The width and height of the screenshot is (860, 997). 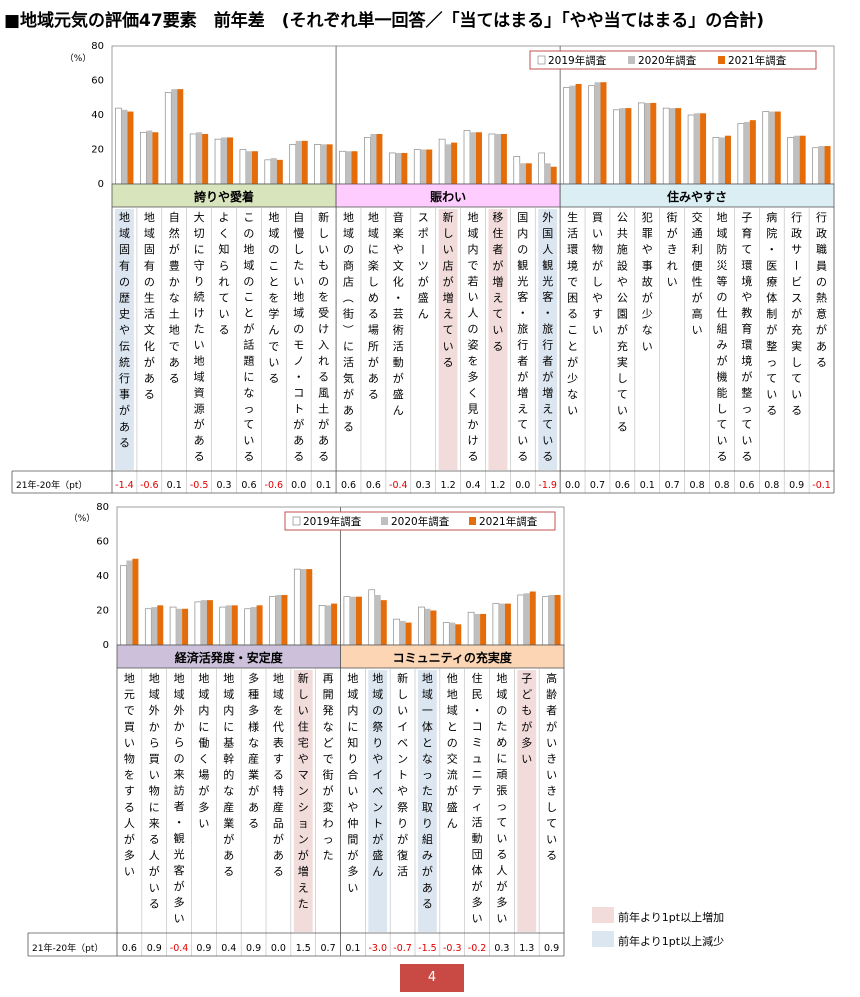 What do you see at coordinates (727, 159) in the screenshot?
I see `bar-25-2021年調査` at bounding box center [727, 159].